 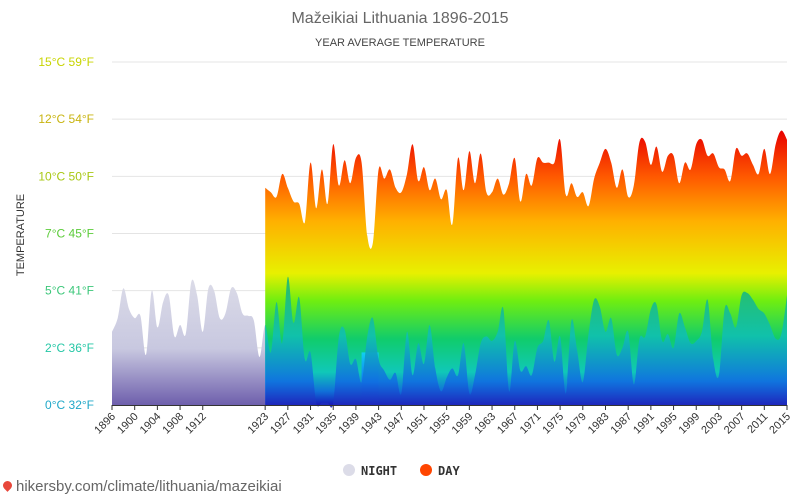 What do you see at coordinates (417, 424) in the screenshot?
I see `x-tick-label: 1951` at bounding box center [417, 424].